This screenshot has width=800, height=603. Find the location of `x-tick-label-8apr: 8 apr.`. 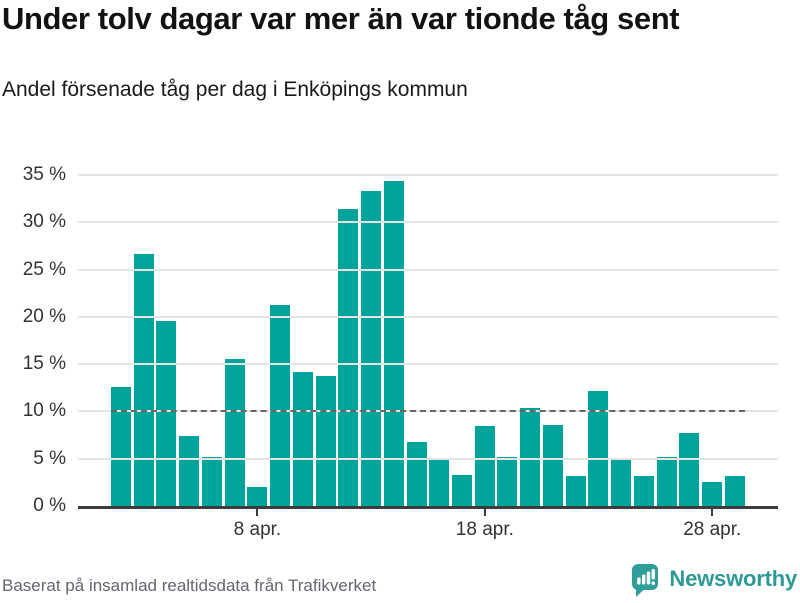

x-tick-label-8apr: 8 apr. is located at coordinates (257, 529).